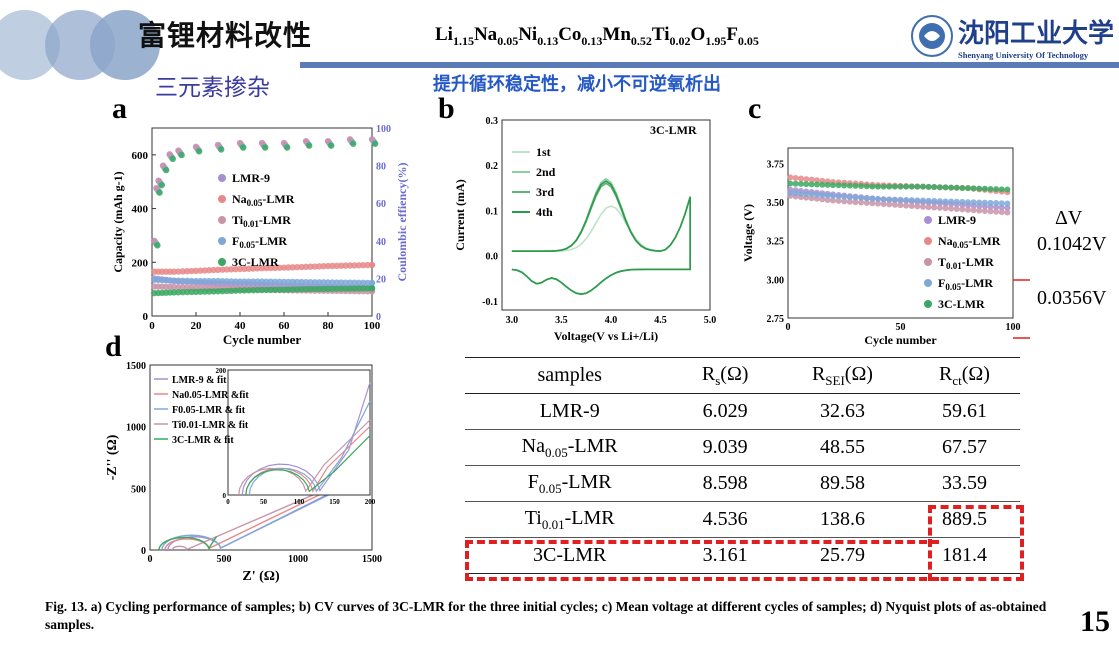  I want to click on table-row: LMR-9 6.029 32.63 59.61, so click(742, 412).